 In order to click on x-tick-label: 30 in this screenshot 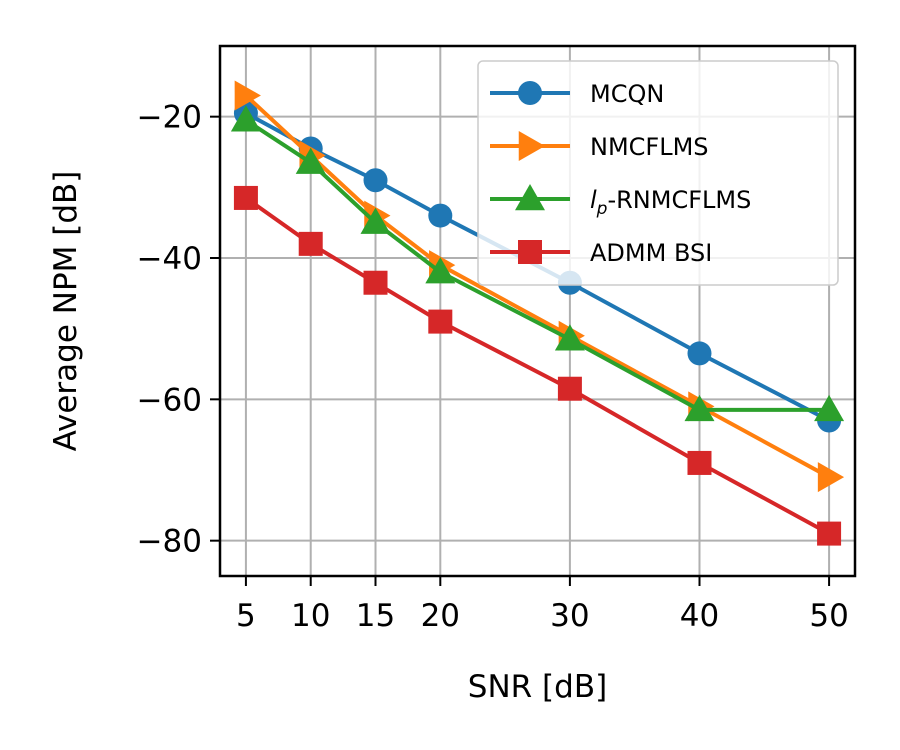, I will do `click(569, 616)`.